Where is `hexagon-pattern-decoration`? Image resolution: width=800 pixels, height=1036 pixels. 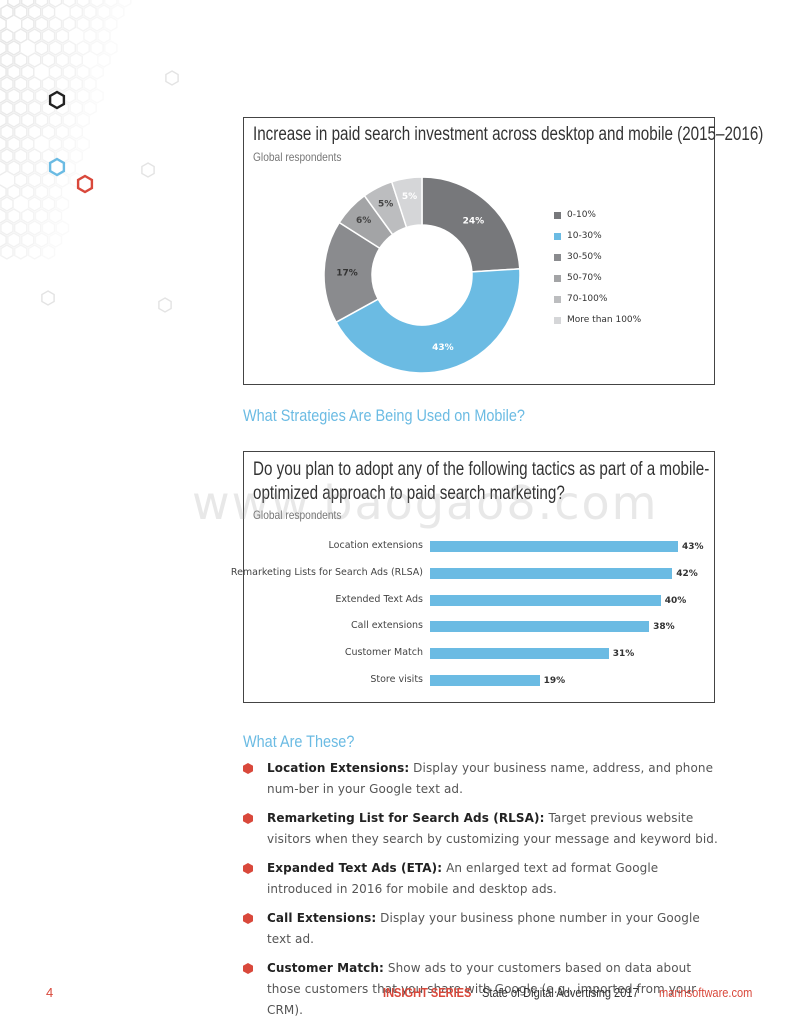
hexagon-pattern-decoration is located at coordinates (89, 156).